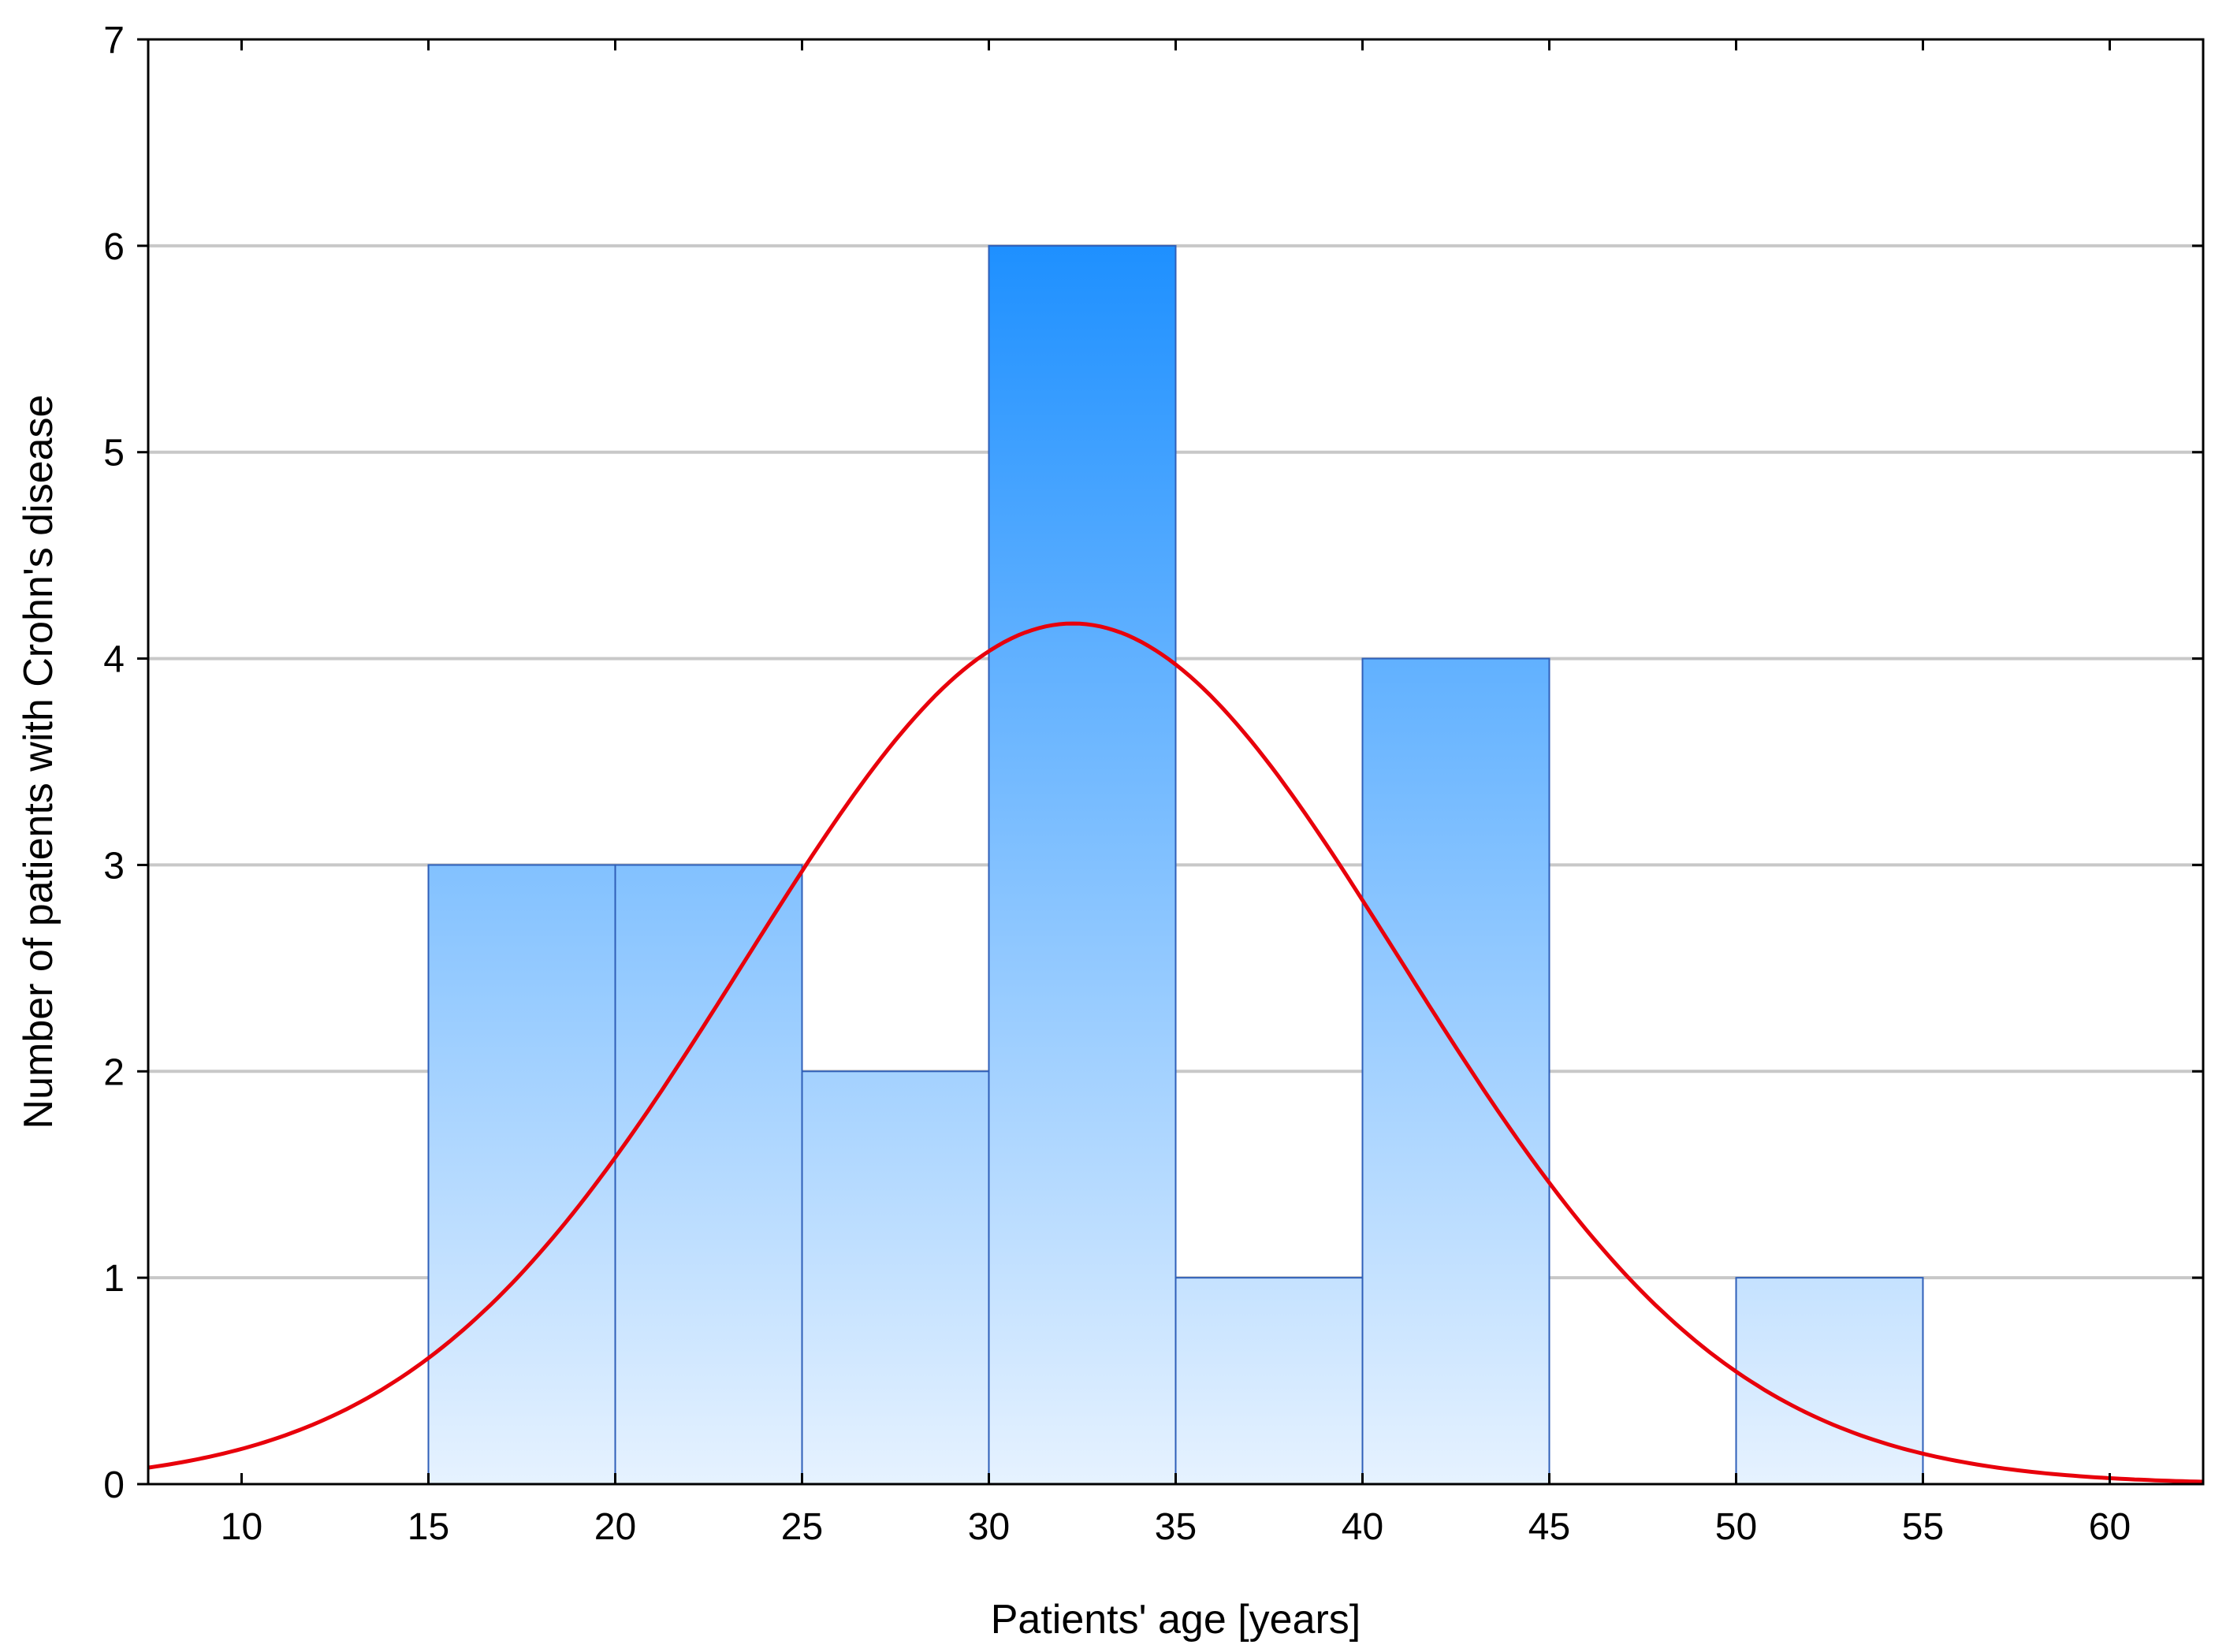 The width and height of the screenshot is (2226, 1652). What do you see at coordinates (114, 866) in the screenshot?
I see `y-tick-label: 3` at bounding box center [114, 866].